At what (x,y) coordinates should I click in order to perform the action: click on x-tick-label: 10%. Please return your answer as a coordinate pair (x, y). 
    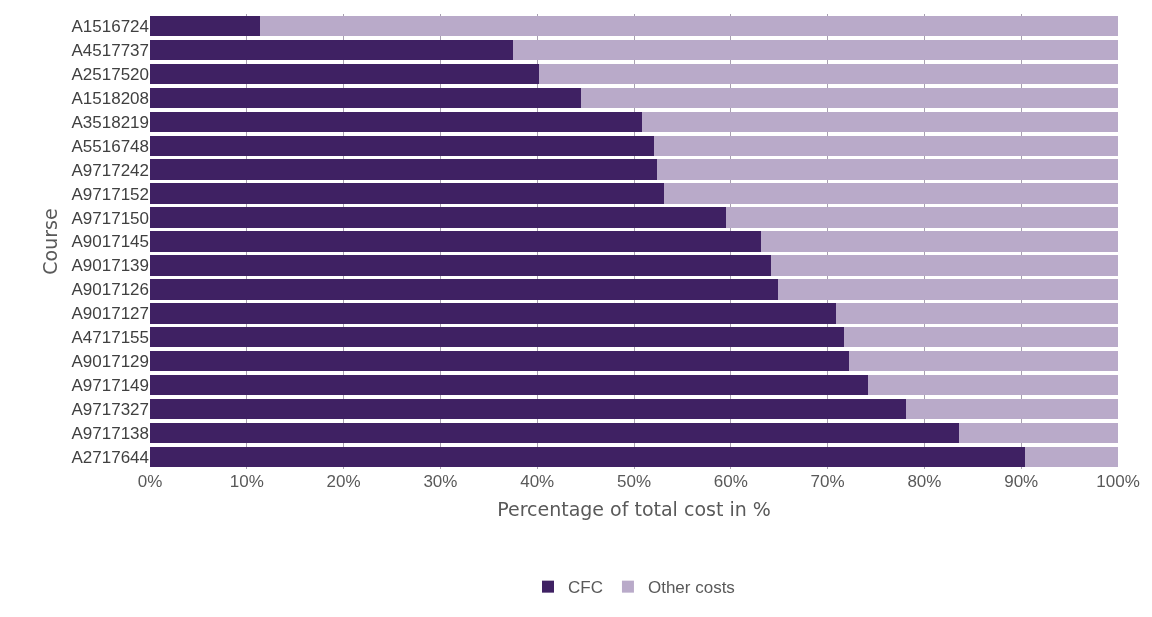
    Looking at the image, I should click on (246, 481).